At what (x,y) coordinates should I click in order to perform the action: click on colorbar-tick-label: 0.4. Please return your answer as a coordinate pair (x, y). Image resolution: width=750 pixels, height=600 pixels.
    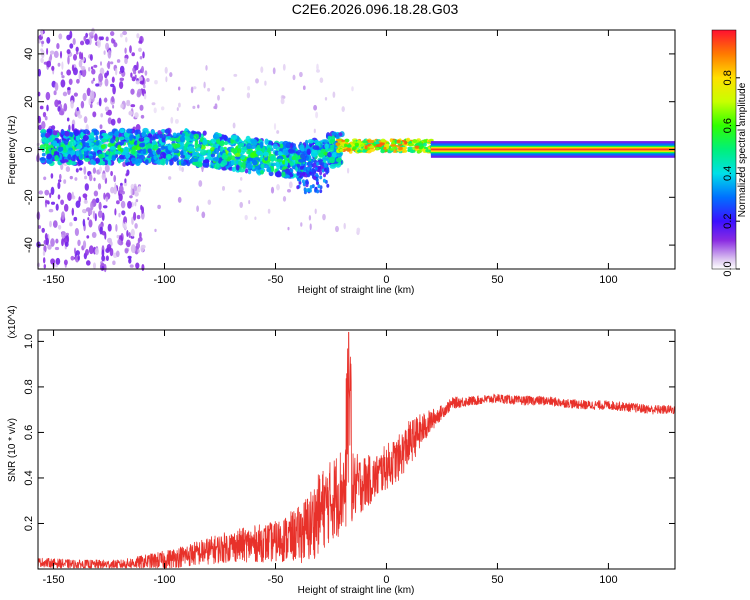
    Looking at the image, I should click on (728, 173).